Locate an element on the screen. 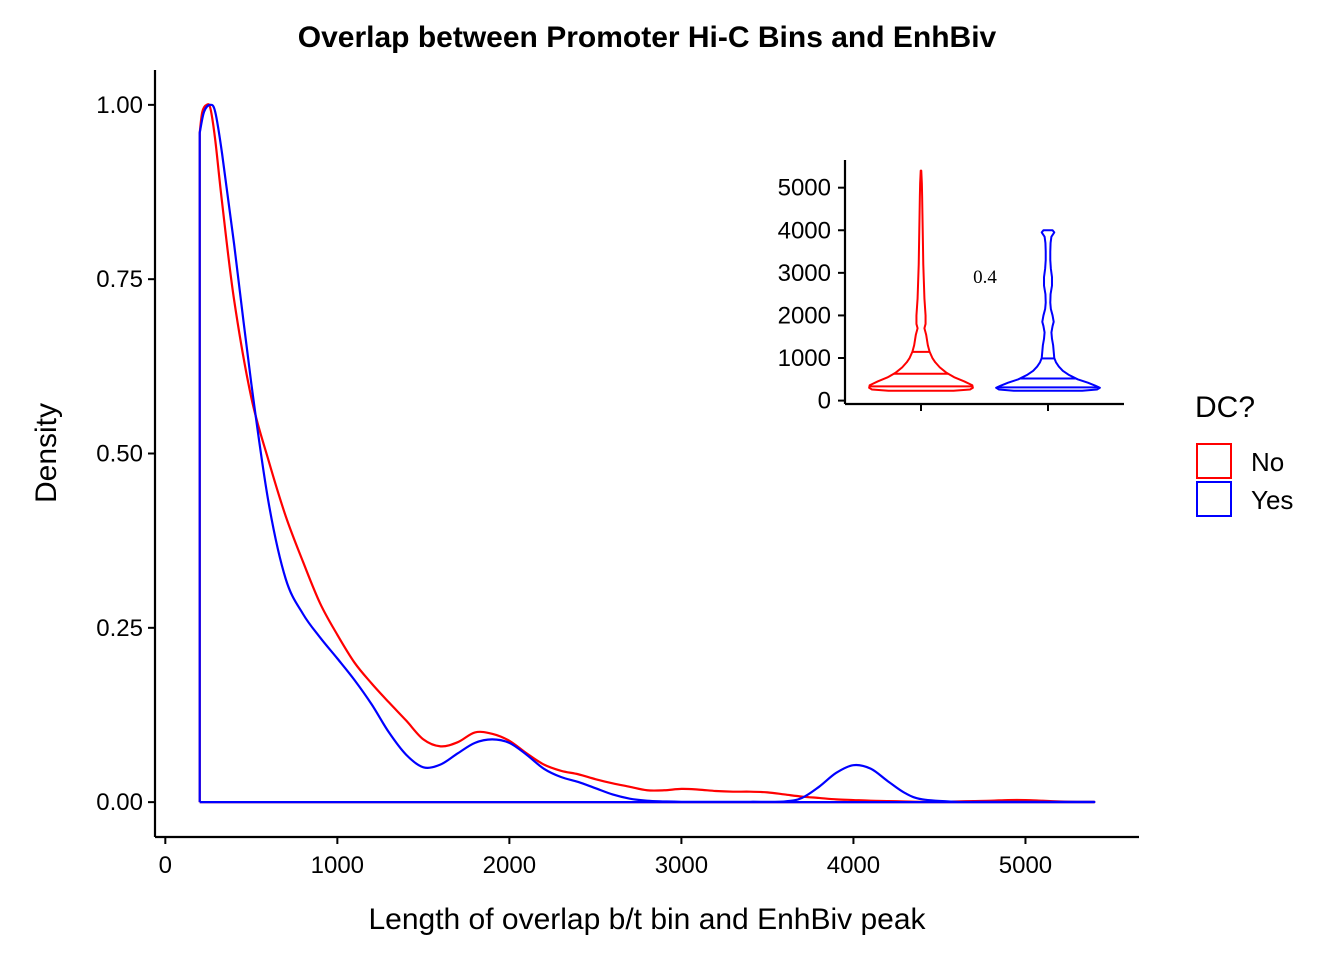 The height and width of the screenshot is (960, 1344). legend: DC? No Yes is located at coordinates (1244, 454).